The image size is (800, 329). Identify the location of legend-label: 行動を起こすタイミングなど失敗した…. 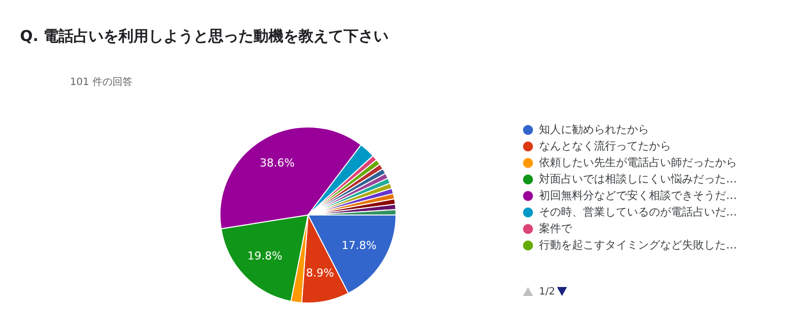
(638, 245).